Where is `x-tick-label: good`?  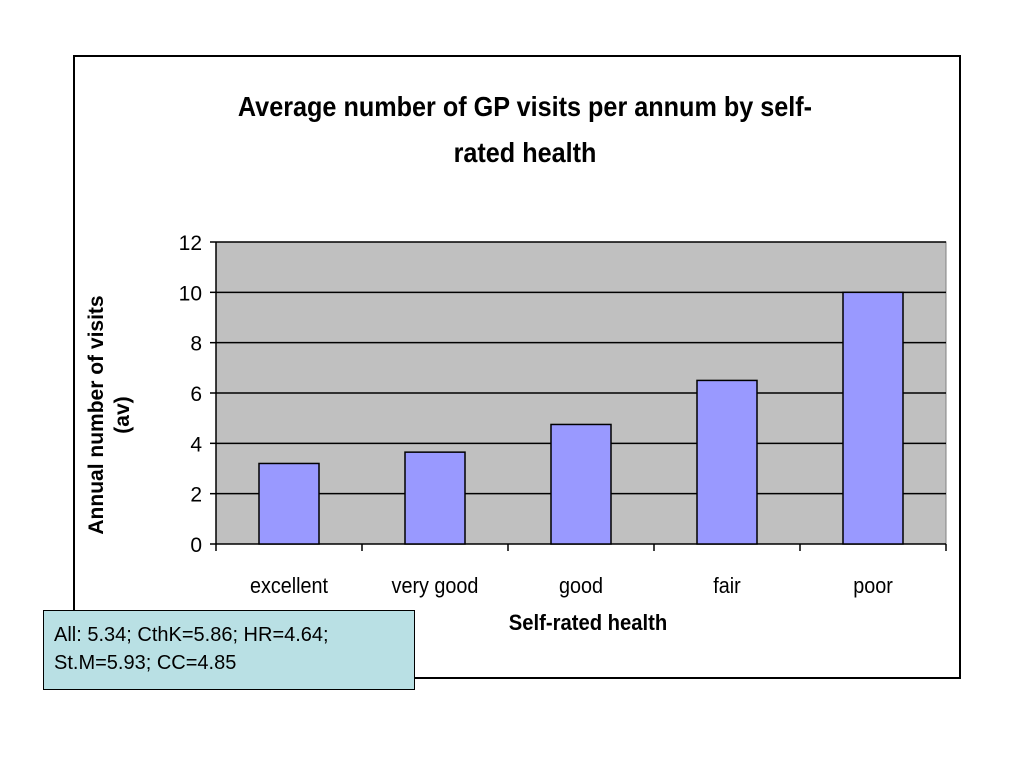
x-tick-label: good is located at coordinates (581, 586).